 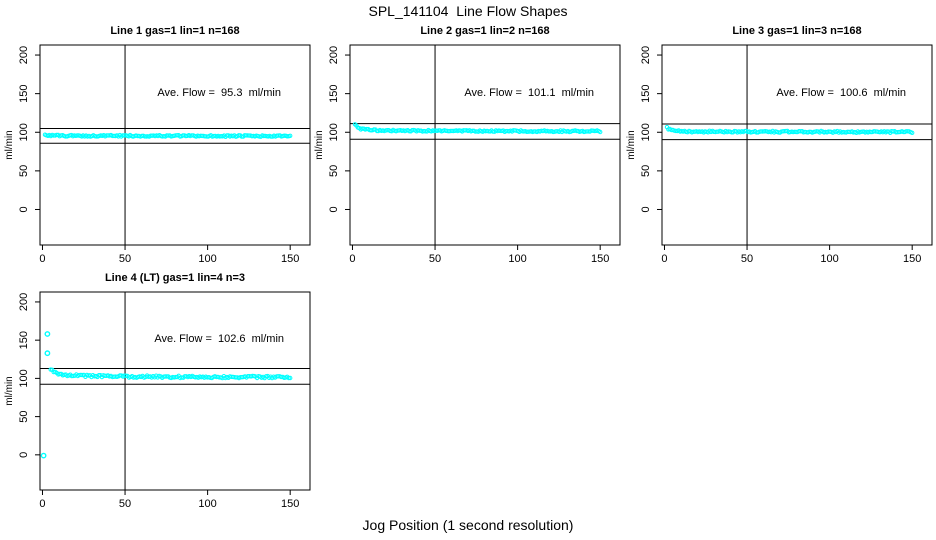 What do you see at coordinates (468, 11) in the screenshot?
I see `chart-title: SPL_141104 Line Flow Shapes` at bounding box center [468, 11].